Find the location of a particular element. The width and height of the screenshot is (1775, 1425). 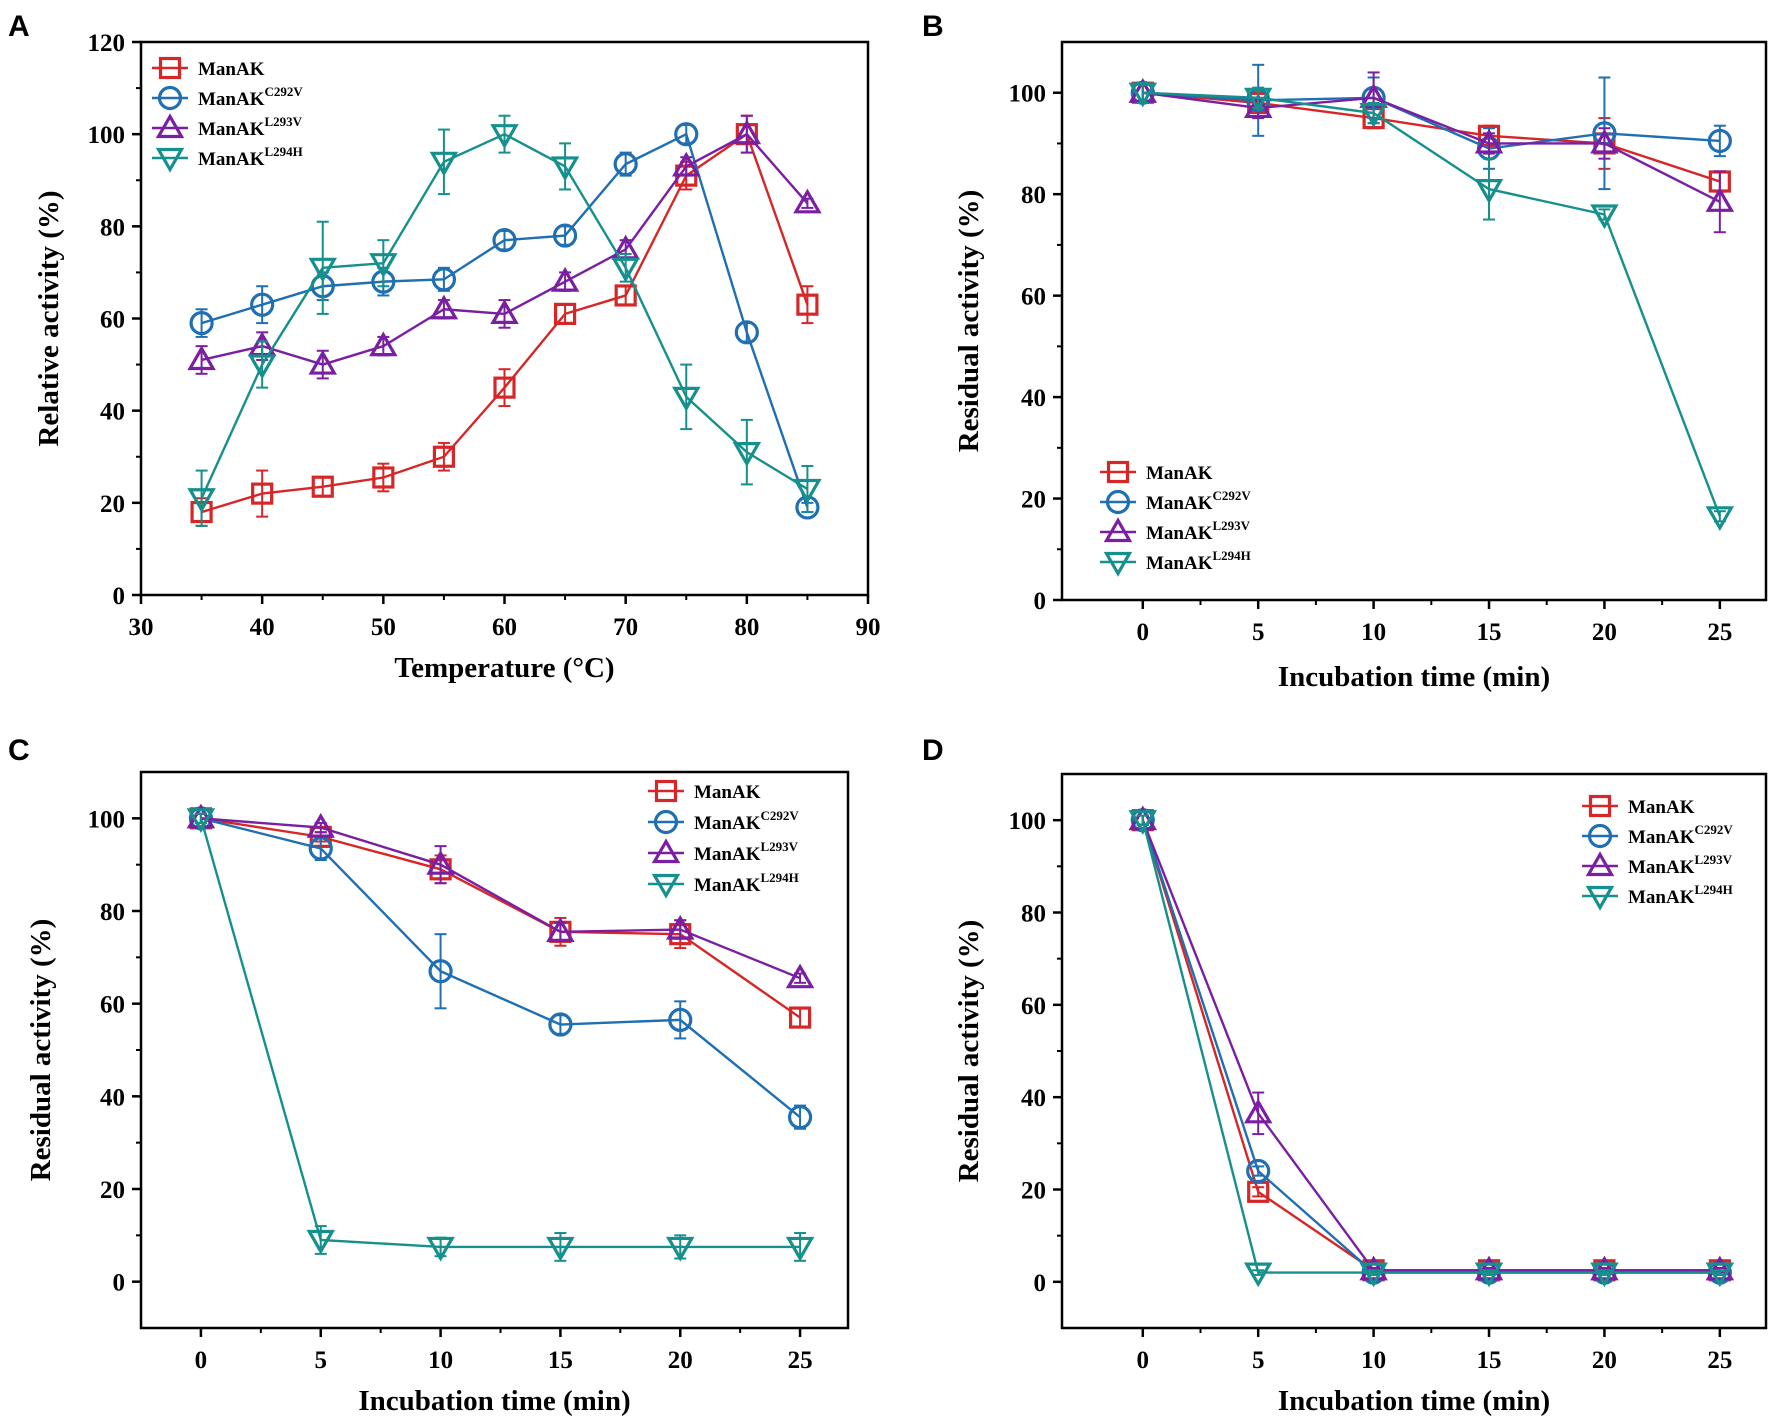

y-axis-title: Residual activity (%) is located at coordinates (41, 1050).